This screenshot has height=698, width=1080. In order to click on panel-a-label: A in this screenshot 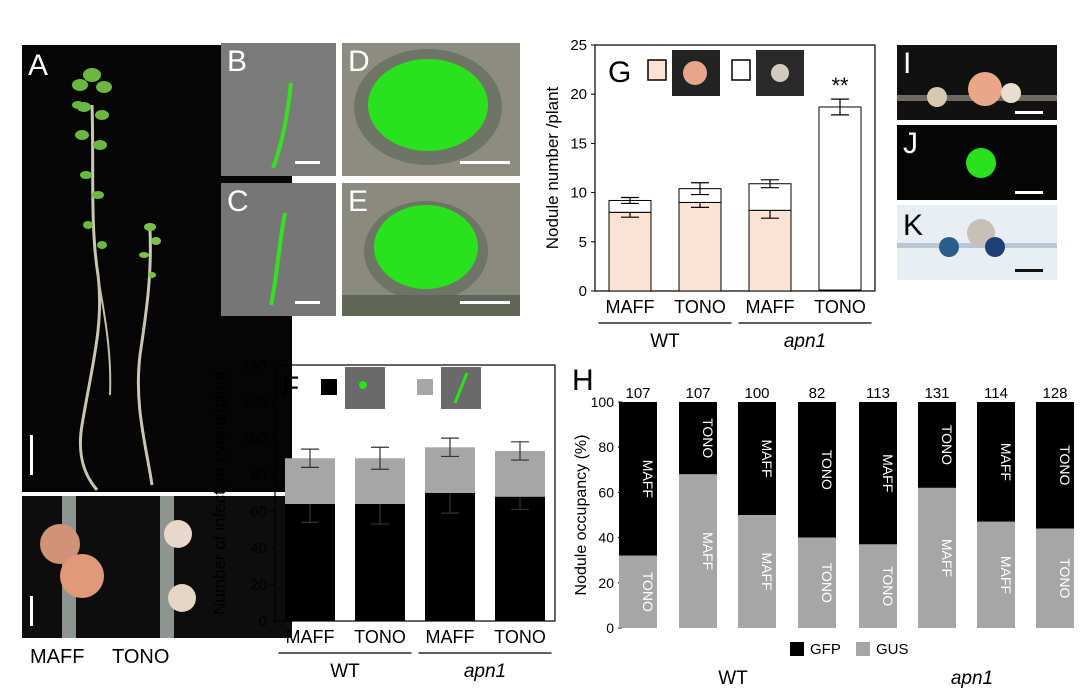, I will do `click(38, 65)`.